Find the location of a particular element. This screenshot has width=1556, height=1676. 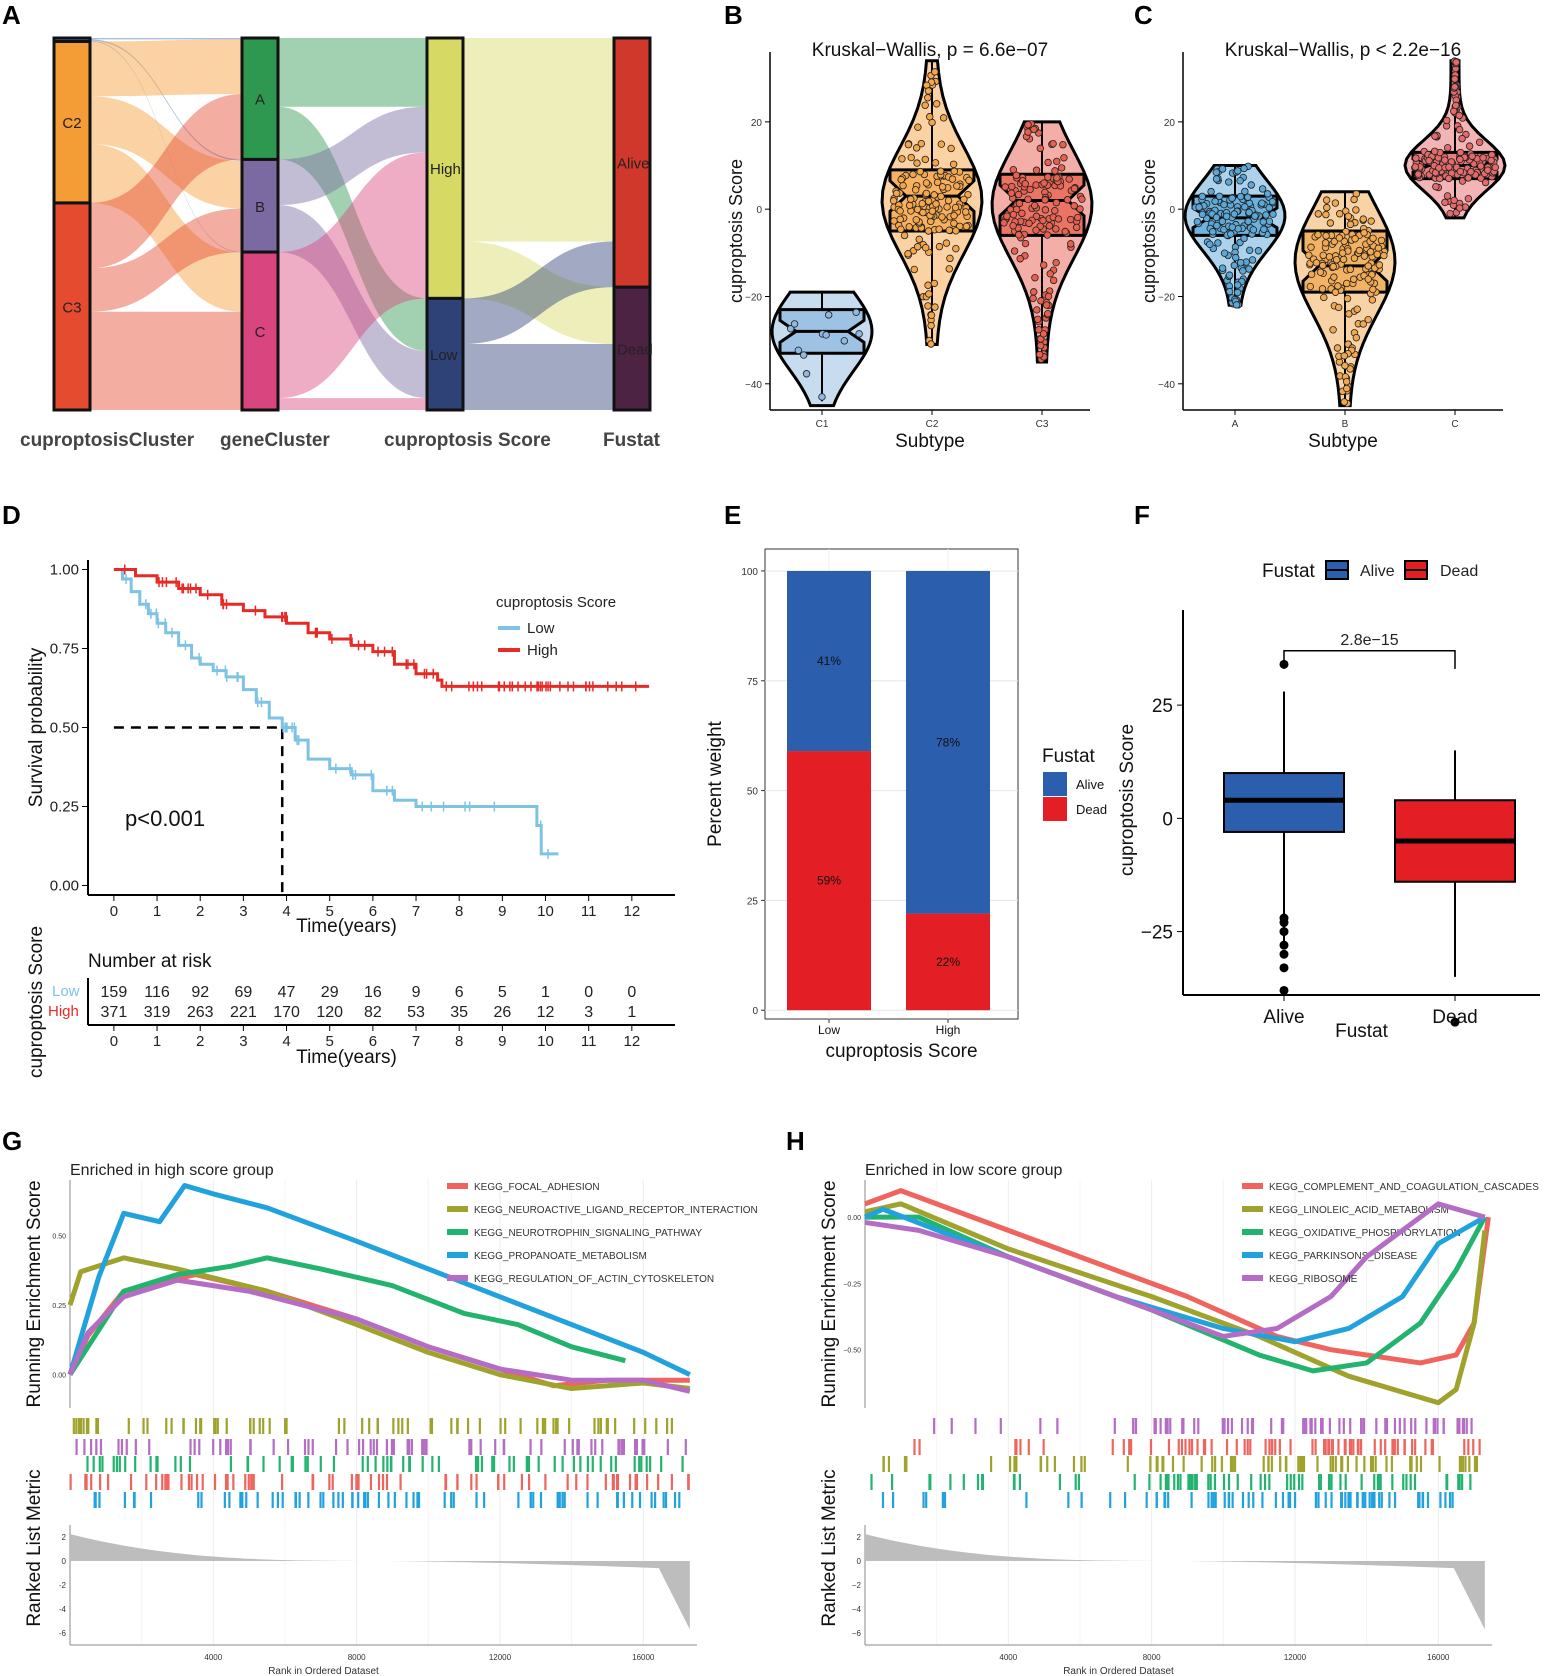

legend-swatch-dead is located at coordinates (1055, 809).